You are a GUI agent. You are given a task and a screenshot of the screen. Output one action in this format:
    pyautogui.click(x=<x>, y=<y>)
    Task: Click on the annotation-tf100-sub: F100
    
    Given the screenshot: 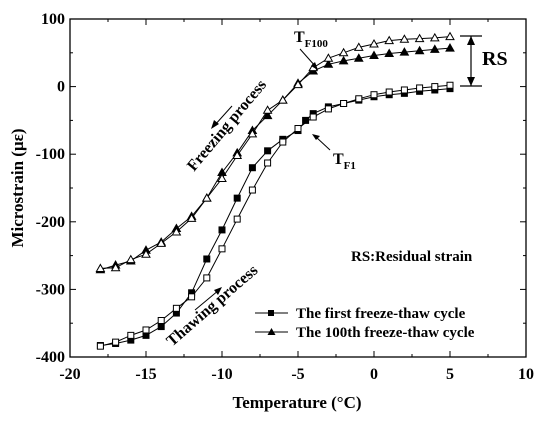 What is the action you would take?
    pyautogui.click(x=317, y=44)
    